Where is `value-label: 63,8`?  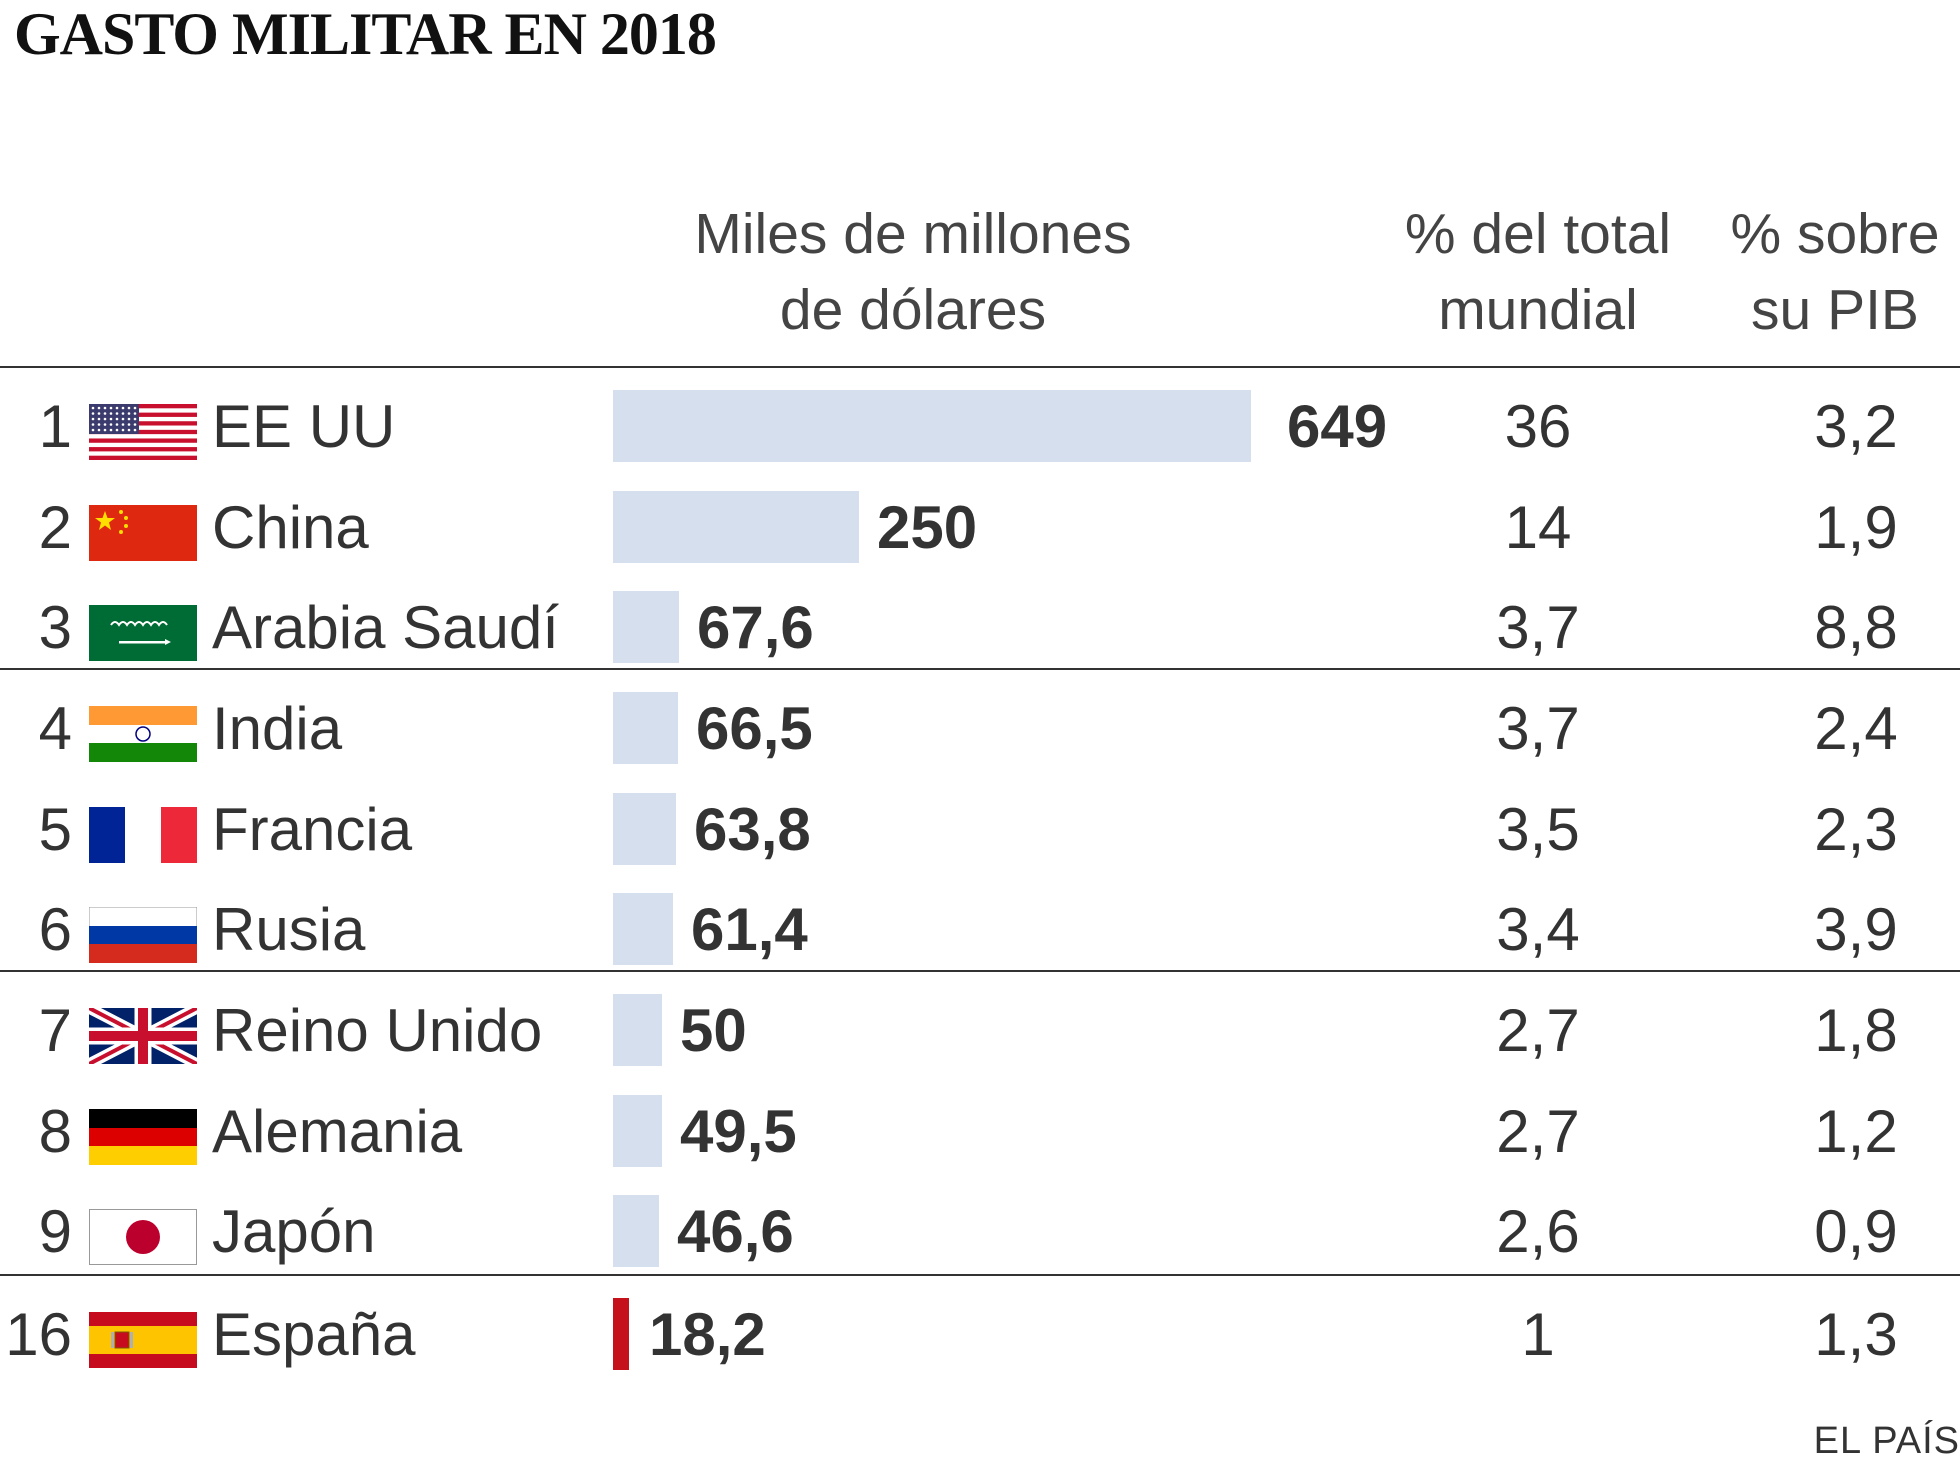 value-label: 63,8 is located at coordinates (752, 829).